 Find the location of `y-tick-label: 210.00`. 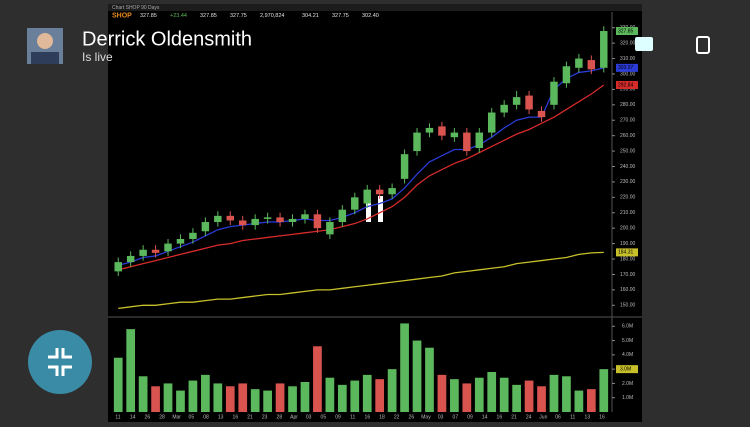

y-tick-label: 210.00 is located at coordinates (628, 213).